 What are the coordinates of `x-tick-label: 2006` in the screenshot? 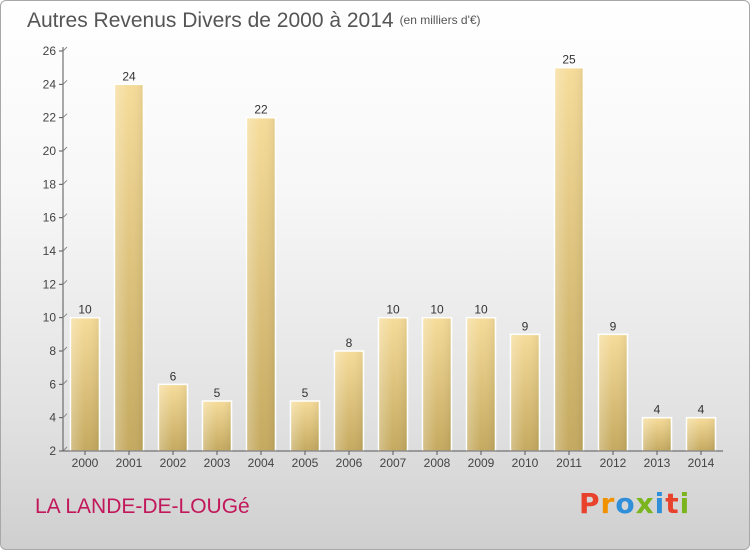 It's located at (349, 463).